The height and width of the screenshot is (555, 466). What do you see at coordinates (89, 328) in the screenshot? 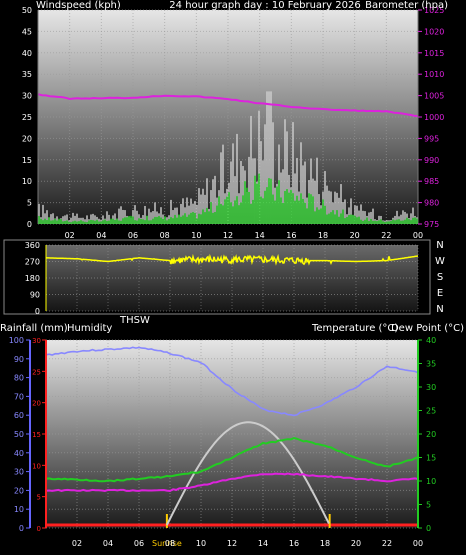
I see `humidity-axis-title: Humidity` at bounding box center [89, 328].